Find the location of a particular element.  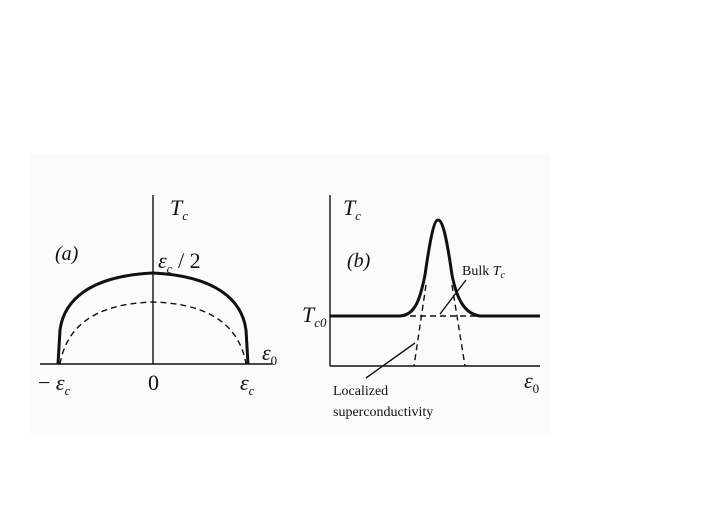

panel-a: Tc (a) εc / 2 ε0 − εc 0 εc is located at coordinates (157, 296).